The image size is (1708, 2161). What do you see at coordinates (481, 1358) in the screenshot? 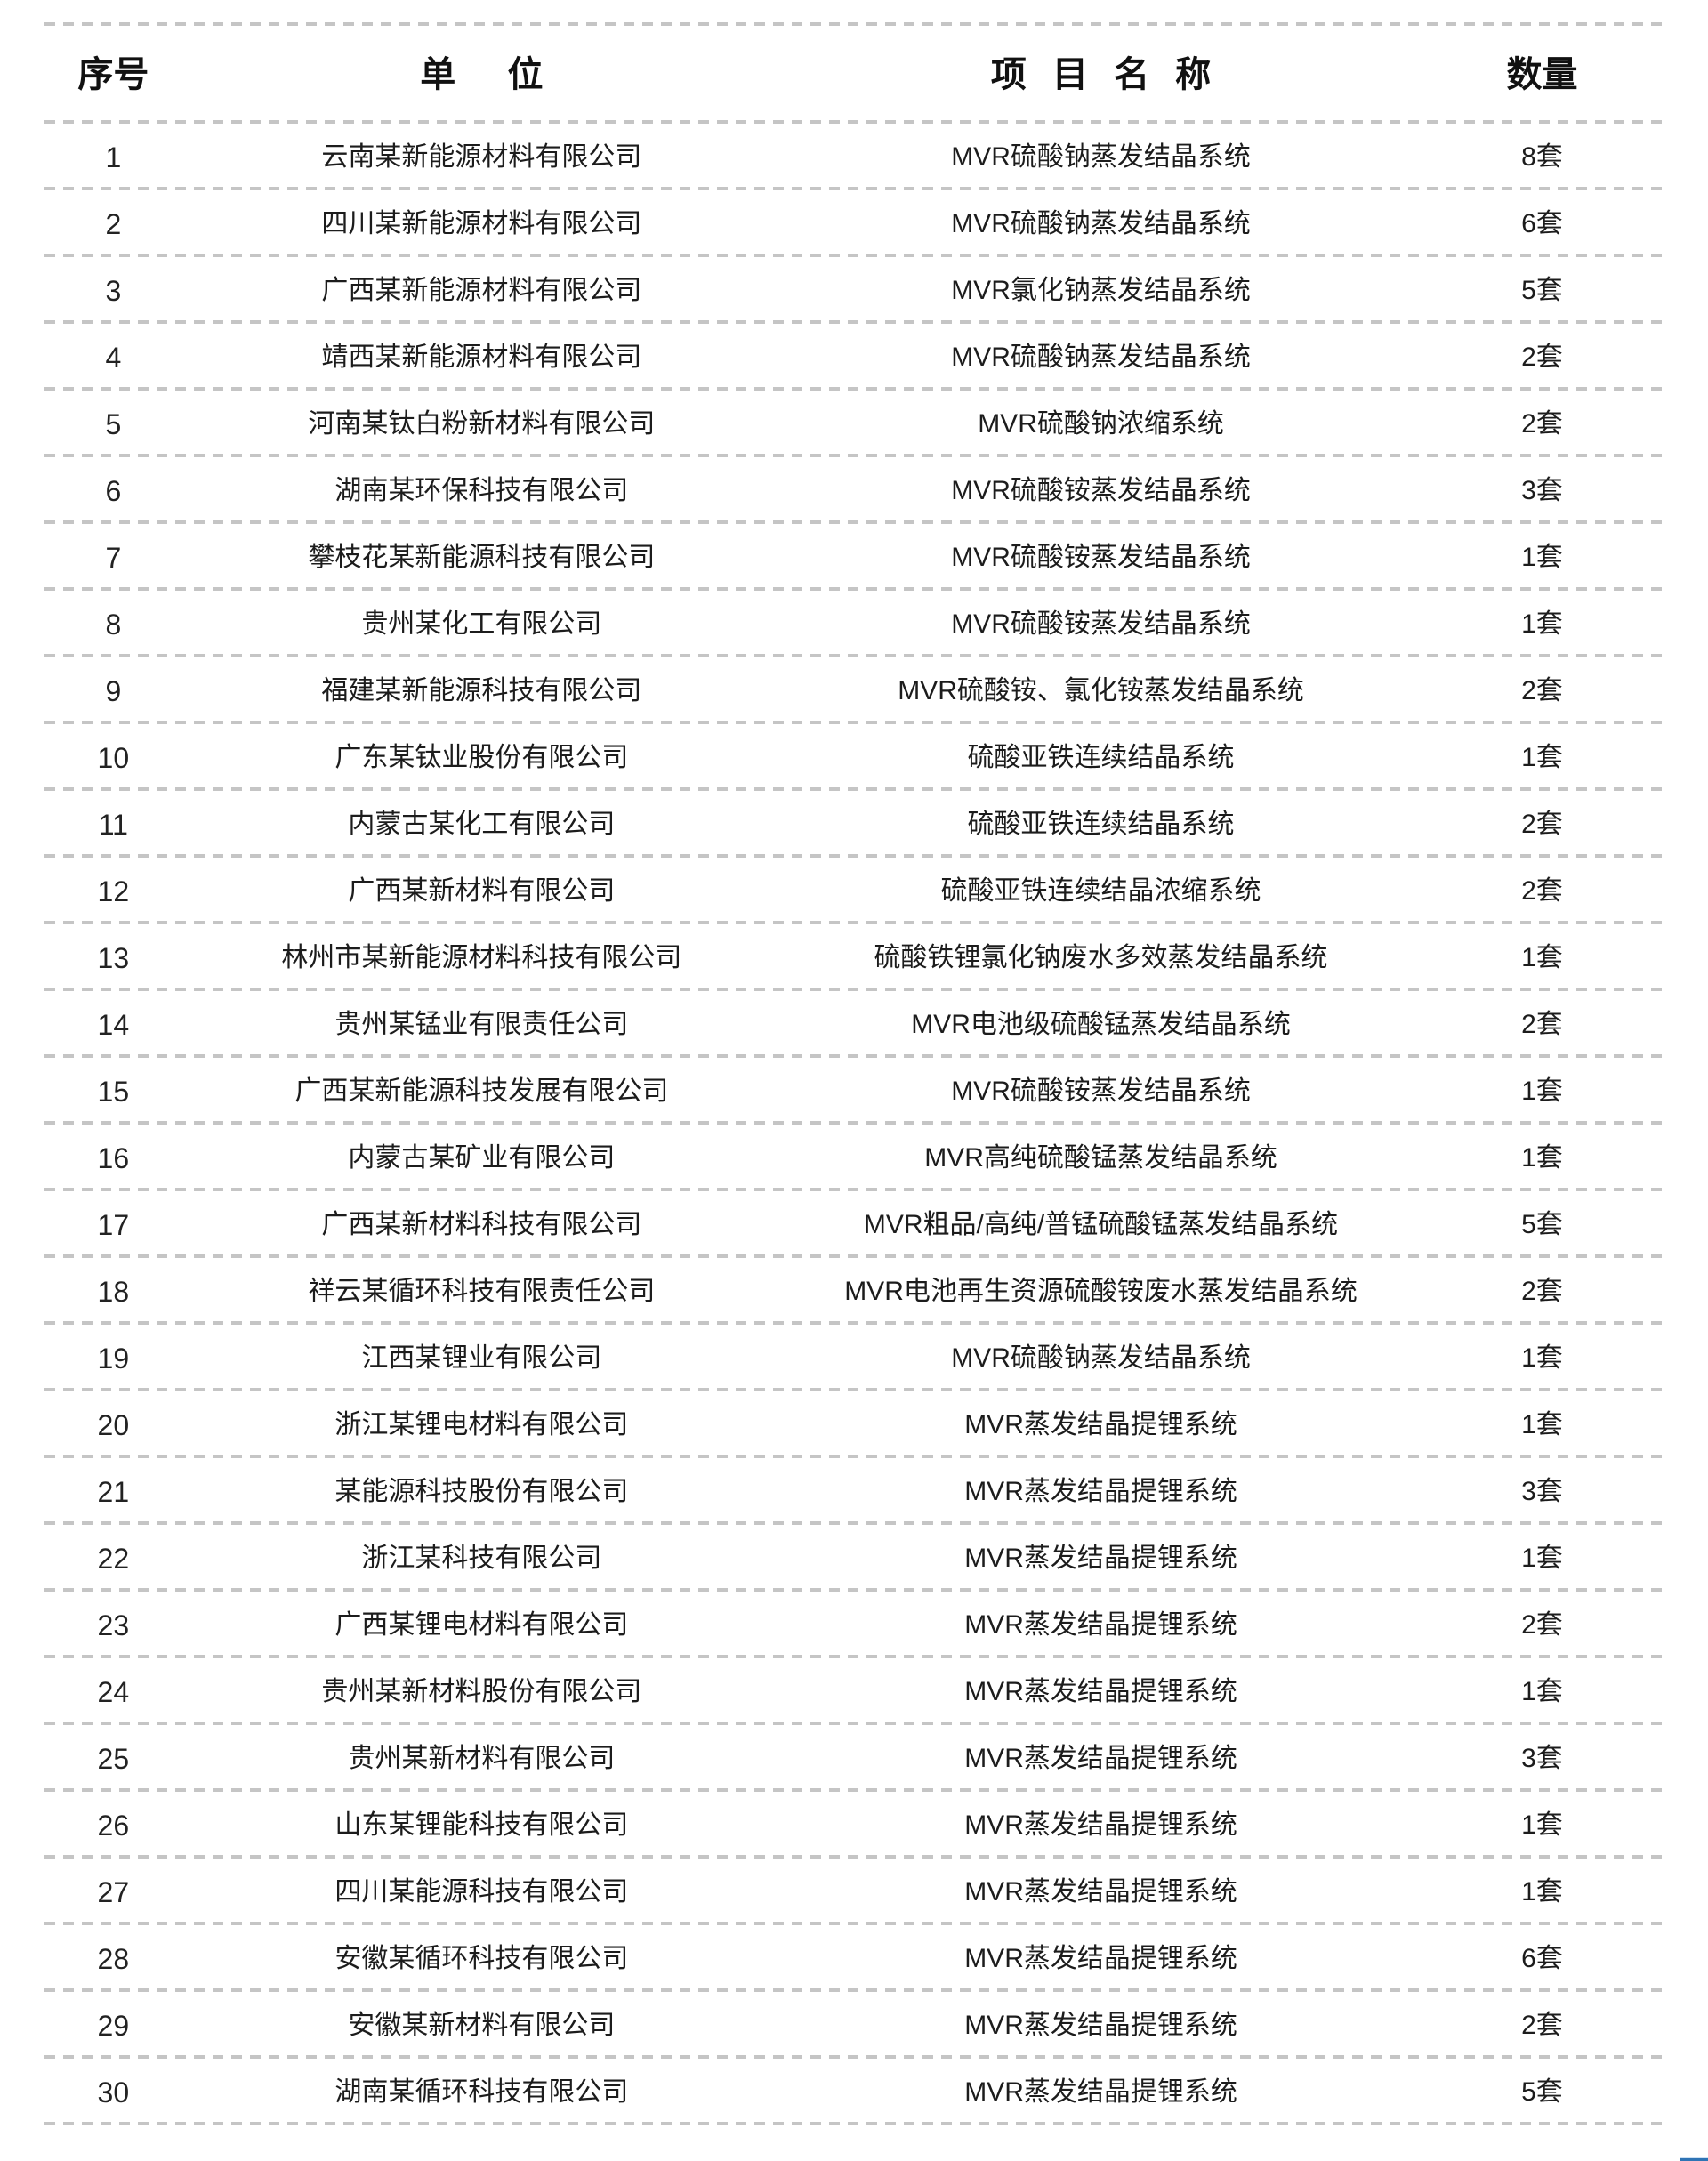
I see `cell-company: 江西某锂业有限公司` at bounding box center [481, 1358].